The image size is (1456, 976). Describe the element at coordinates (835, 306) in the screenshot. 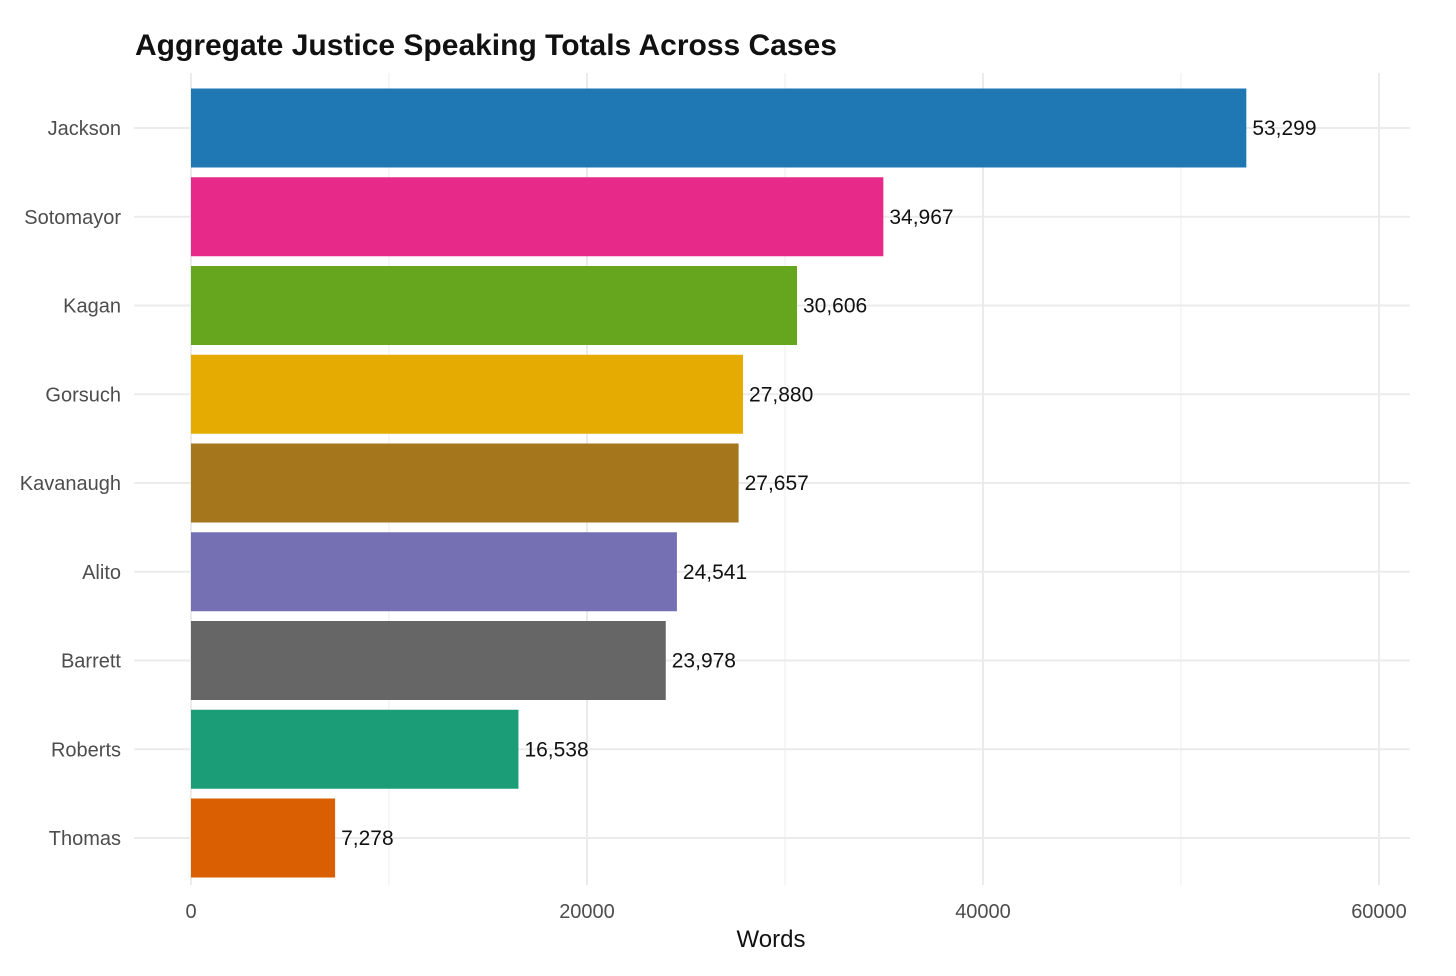

I see `value-label-kagan: 30,606` at that location.